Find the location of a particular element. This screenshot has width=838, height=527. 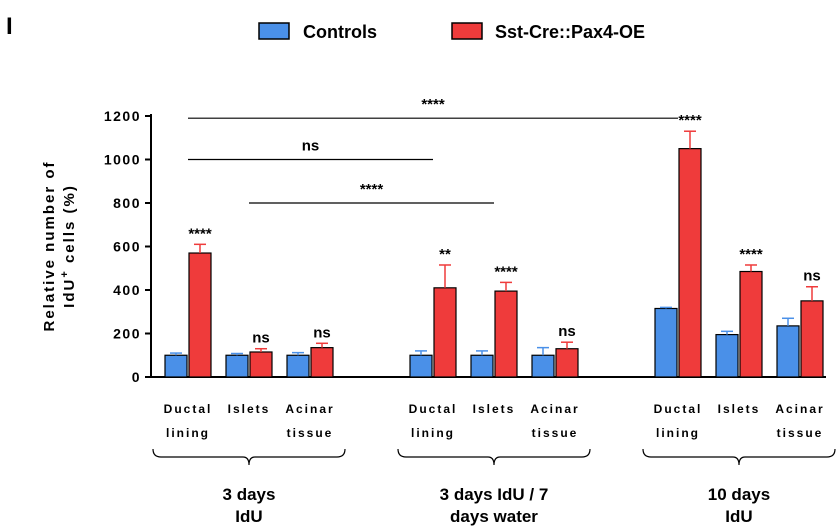

y-axis-label-line2-post: cells (%) is located at coordinates (69, 226).